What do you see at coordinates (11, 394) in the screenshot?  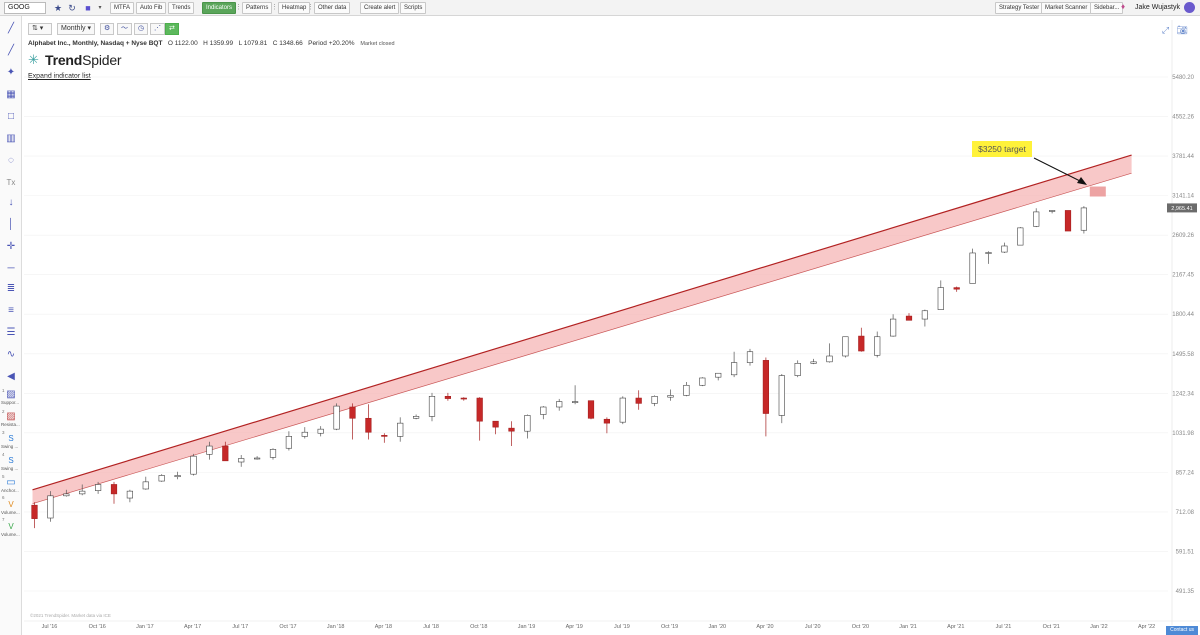 I see `support-icon: ▨` at bounding box center [11, 394].